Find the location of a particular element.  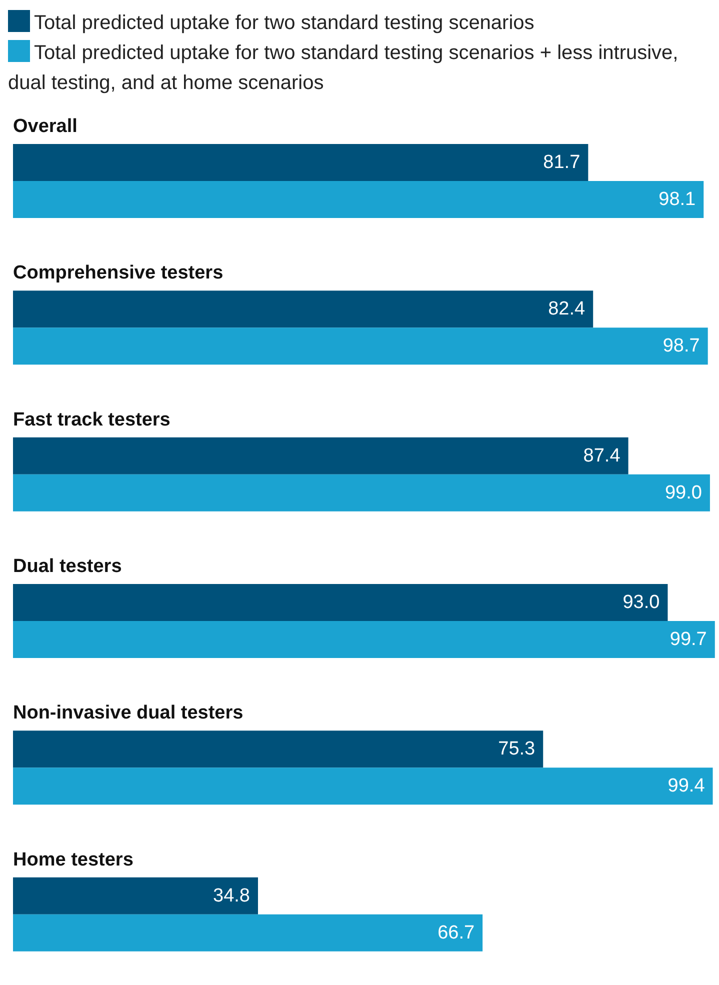

data-label: 93.0 is located at coordinates (641, 602).